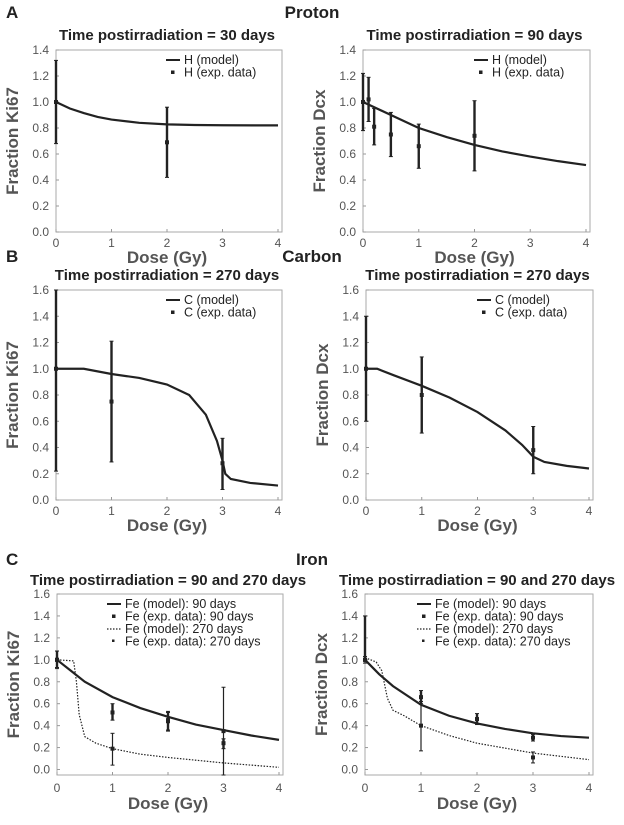 The height and width of the screenshot is (825, 624). I want to click on chart-title: Time postirradiation = 90 days, so click(474, 35).